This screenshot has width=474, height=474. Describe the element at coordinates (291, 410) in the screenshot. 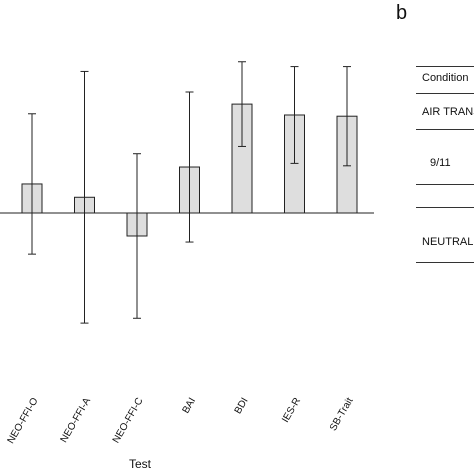

I see `x-tick-label: IES-R` at that location.